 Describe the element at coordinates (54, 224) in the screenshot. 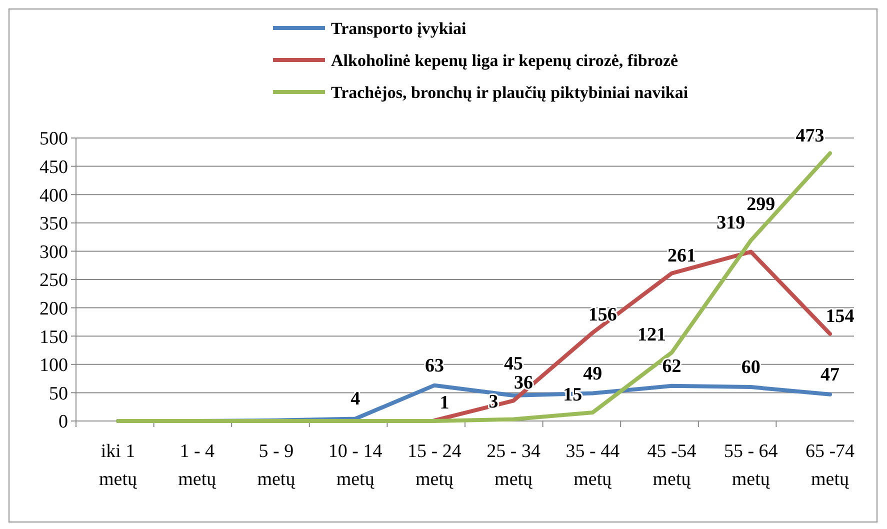

I see `y-tick-label: 350` at that location.